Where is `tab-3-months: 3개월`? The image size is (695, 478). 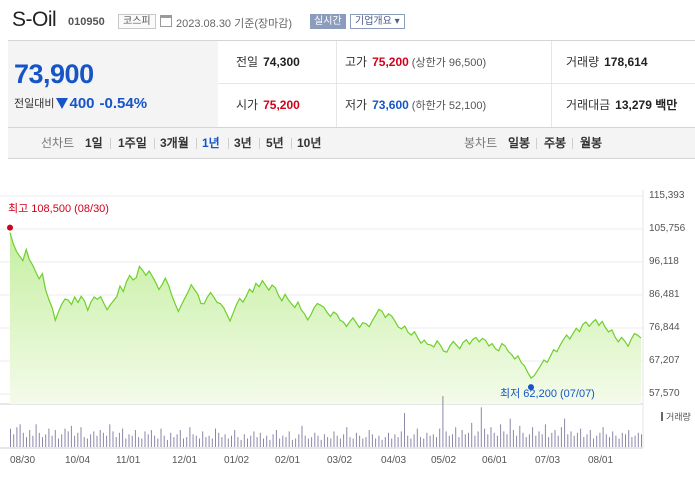 tab-3-months: 3개월 is located at coordinates (174, 143).